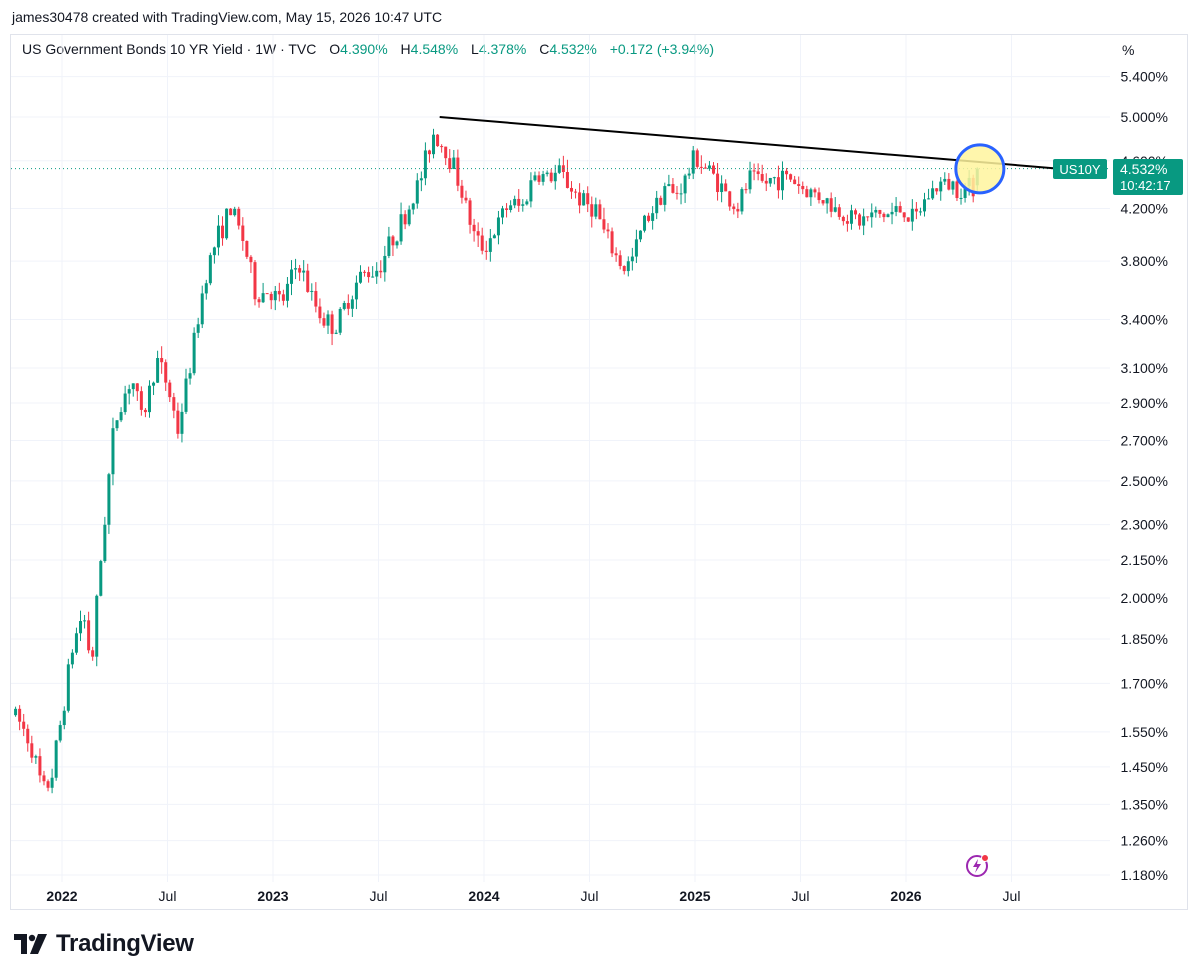  I want to click on y-tick-label: 1.850%, so click(1144, 639).